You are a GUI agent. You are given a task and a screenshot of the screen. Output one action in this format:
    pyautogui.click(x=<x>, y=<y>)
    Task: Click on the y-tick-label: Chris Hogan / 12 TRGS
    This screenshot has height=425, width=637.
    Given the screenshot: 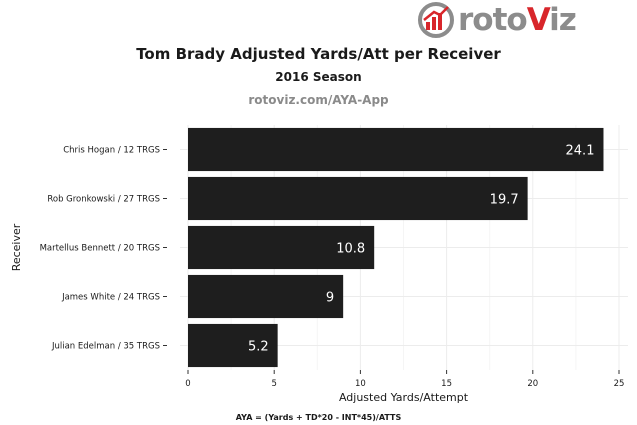 What is the action you would take?
    pyautogui.click(x=111, y=151)
    